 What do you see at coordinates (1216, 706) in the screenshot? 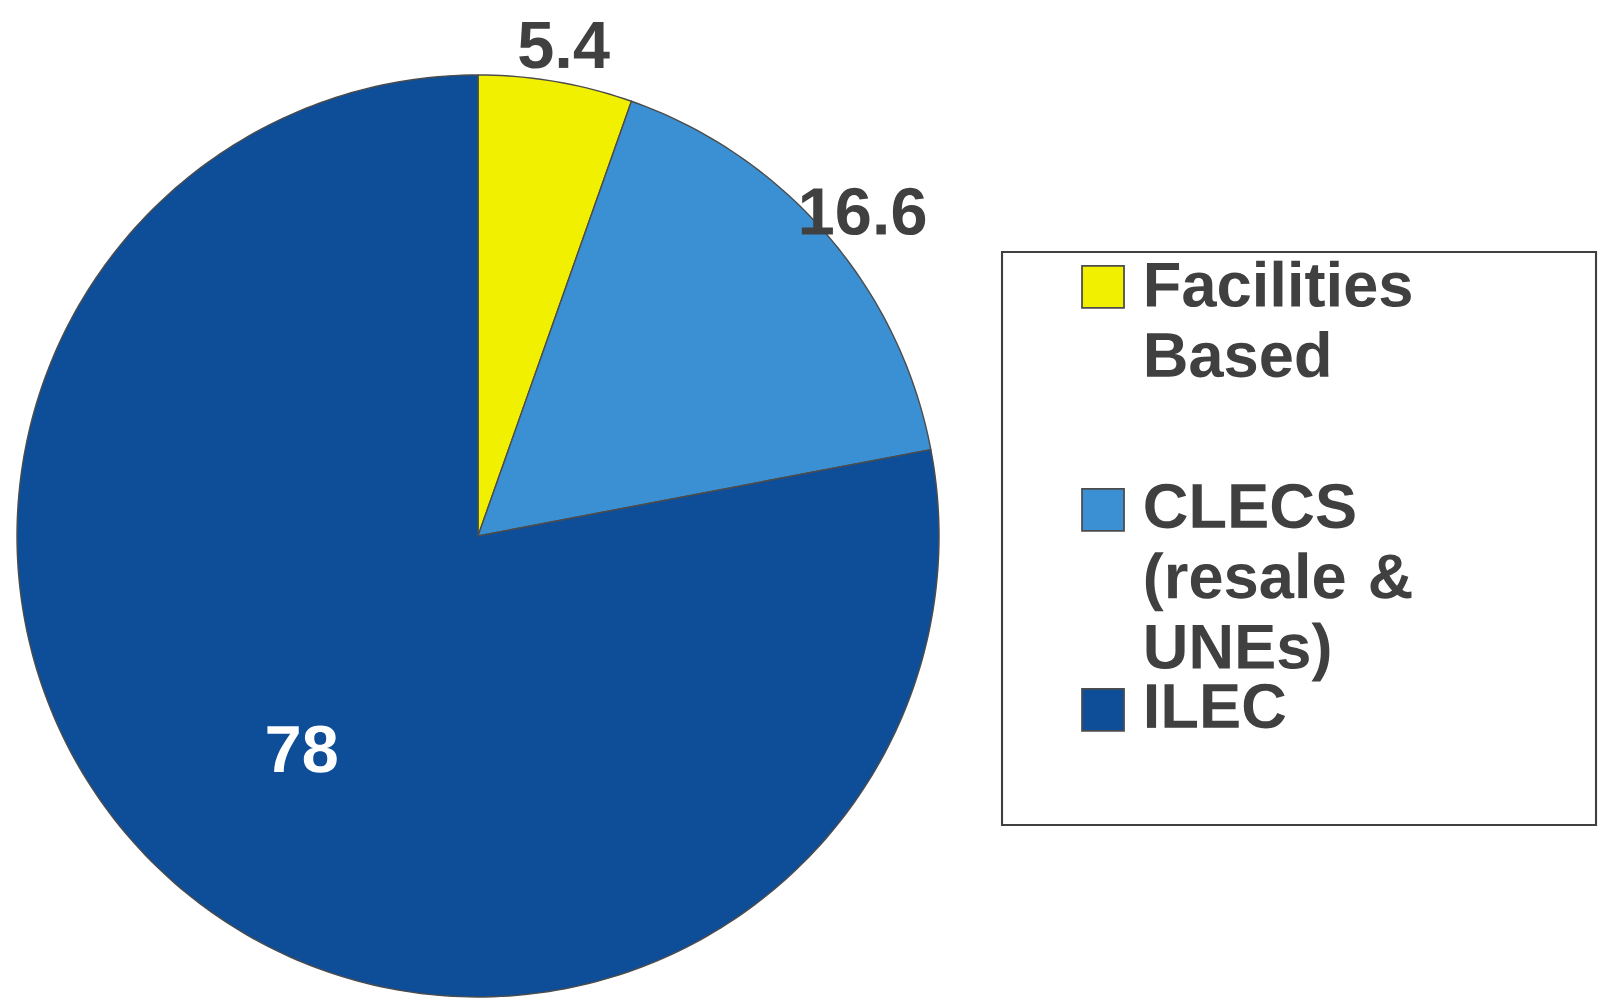
I see `legend-label: ILEC` at bounding box center [1216, 706].